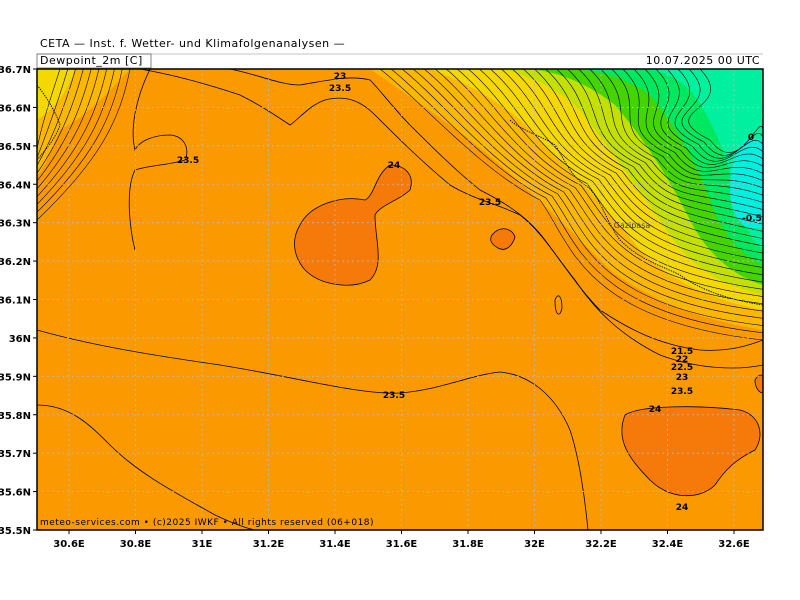 The height and width of the screenshot is (600, 800). I want to click on lon-tick-label: 31.8E, so click(468, 544).